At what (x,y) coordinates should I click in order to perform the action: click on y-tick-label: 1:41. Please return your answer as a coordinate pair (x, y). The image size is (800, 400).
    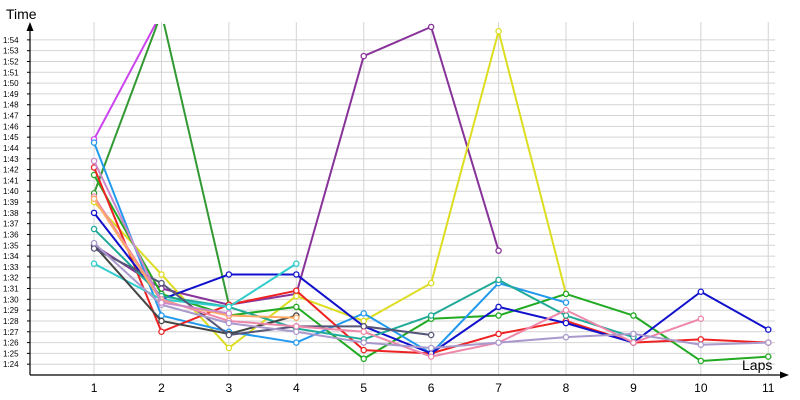
    Looking at the image, I should click on (11, 180).